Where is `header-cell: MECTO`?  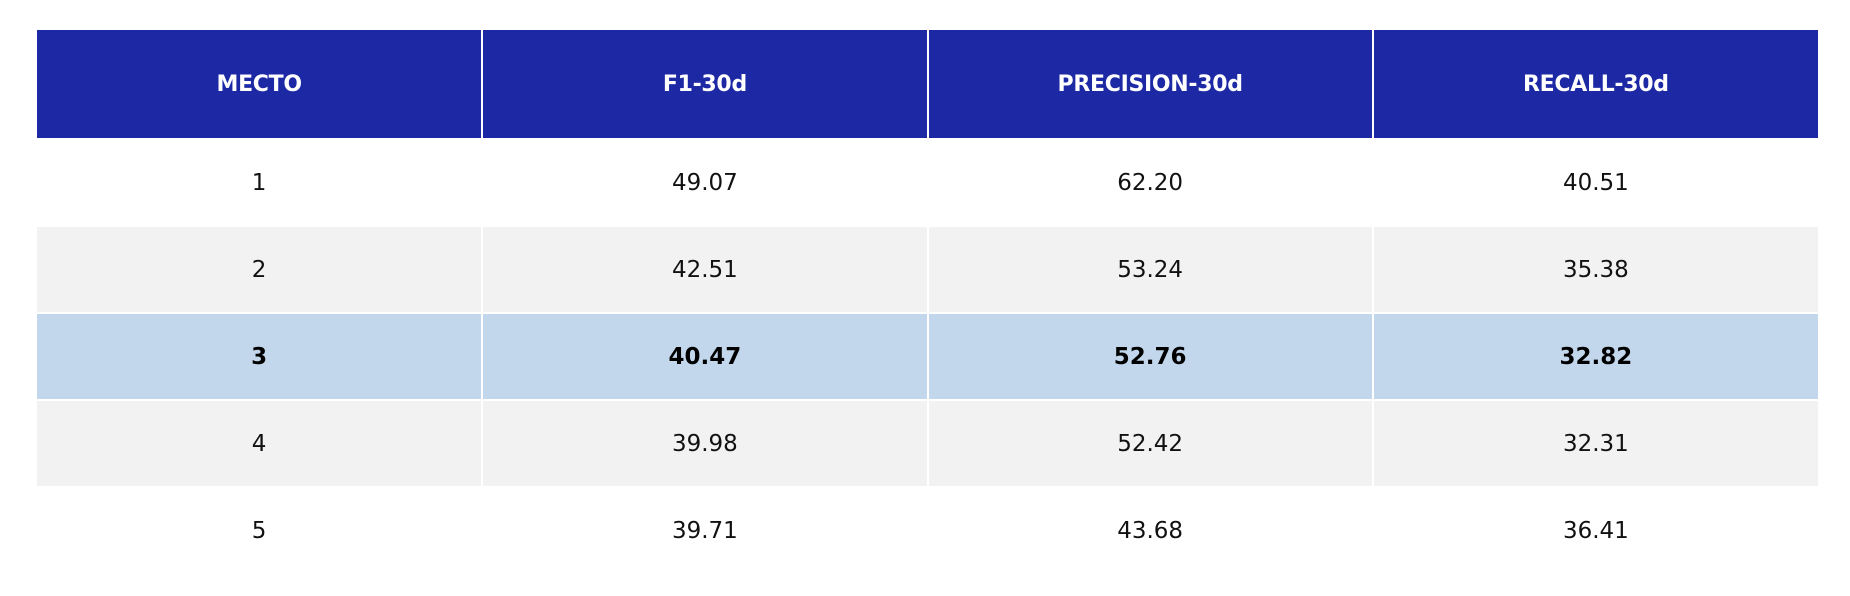
header-cell: MECTO is located at coordinates (260, 84).